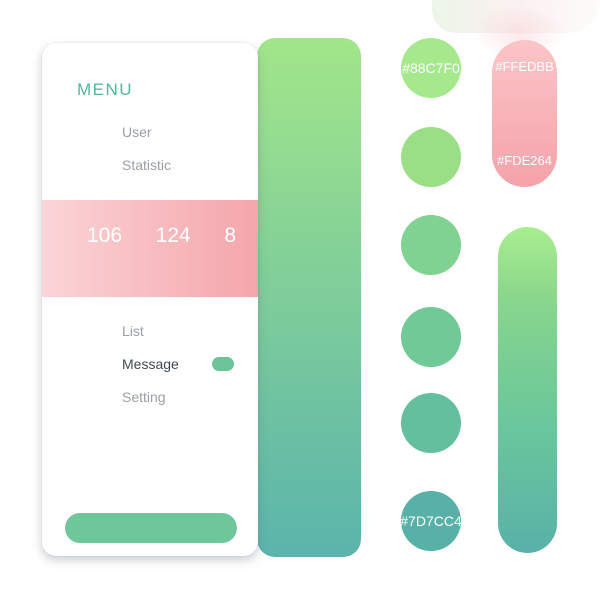  Describe the element at coordinates (150, 330) in the screenshot. I see `menu-item-list: List` at that location.